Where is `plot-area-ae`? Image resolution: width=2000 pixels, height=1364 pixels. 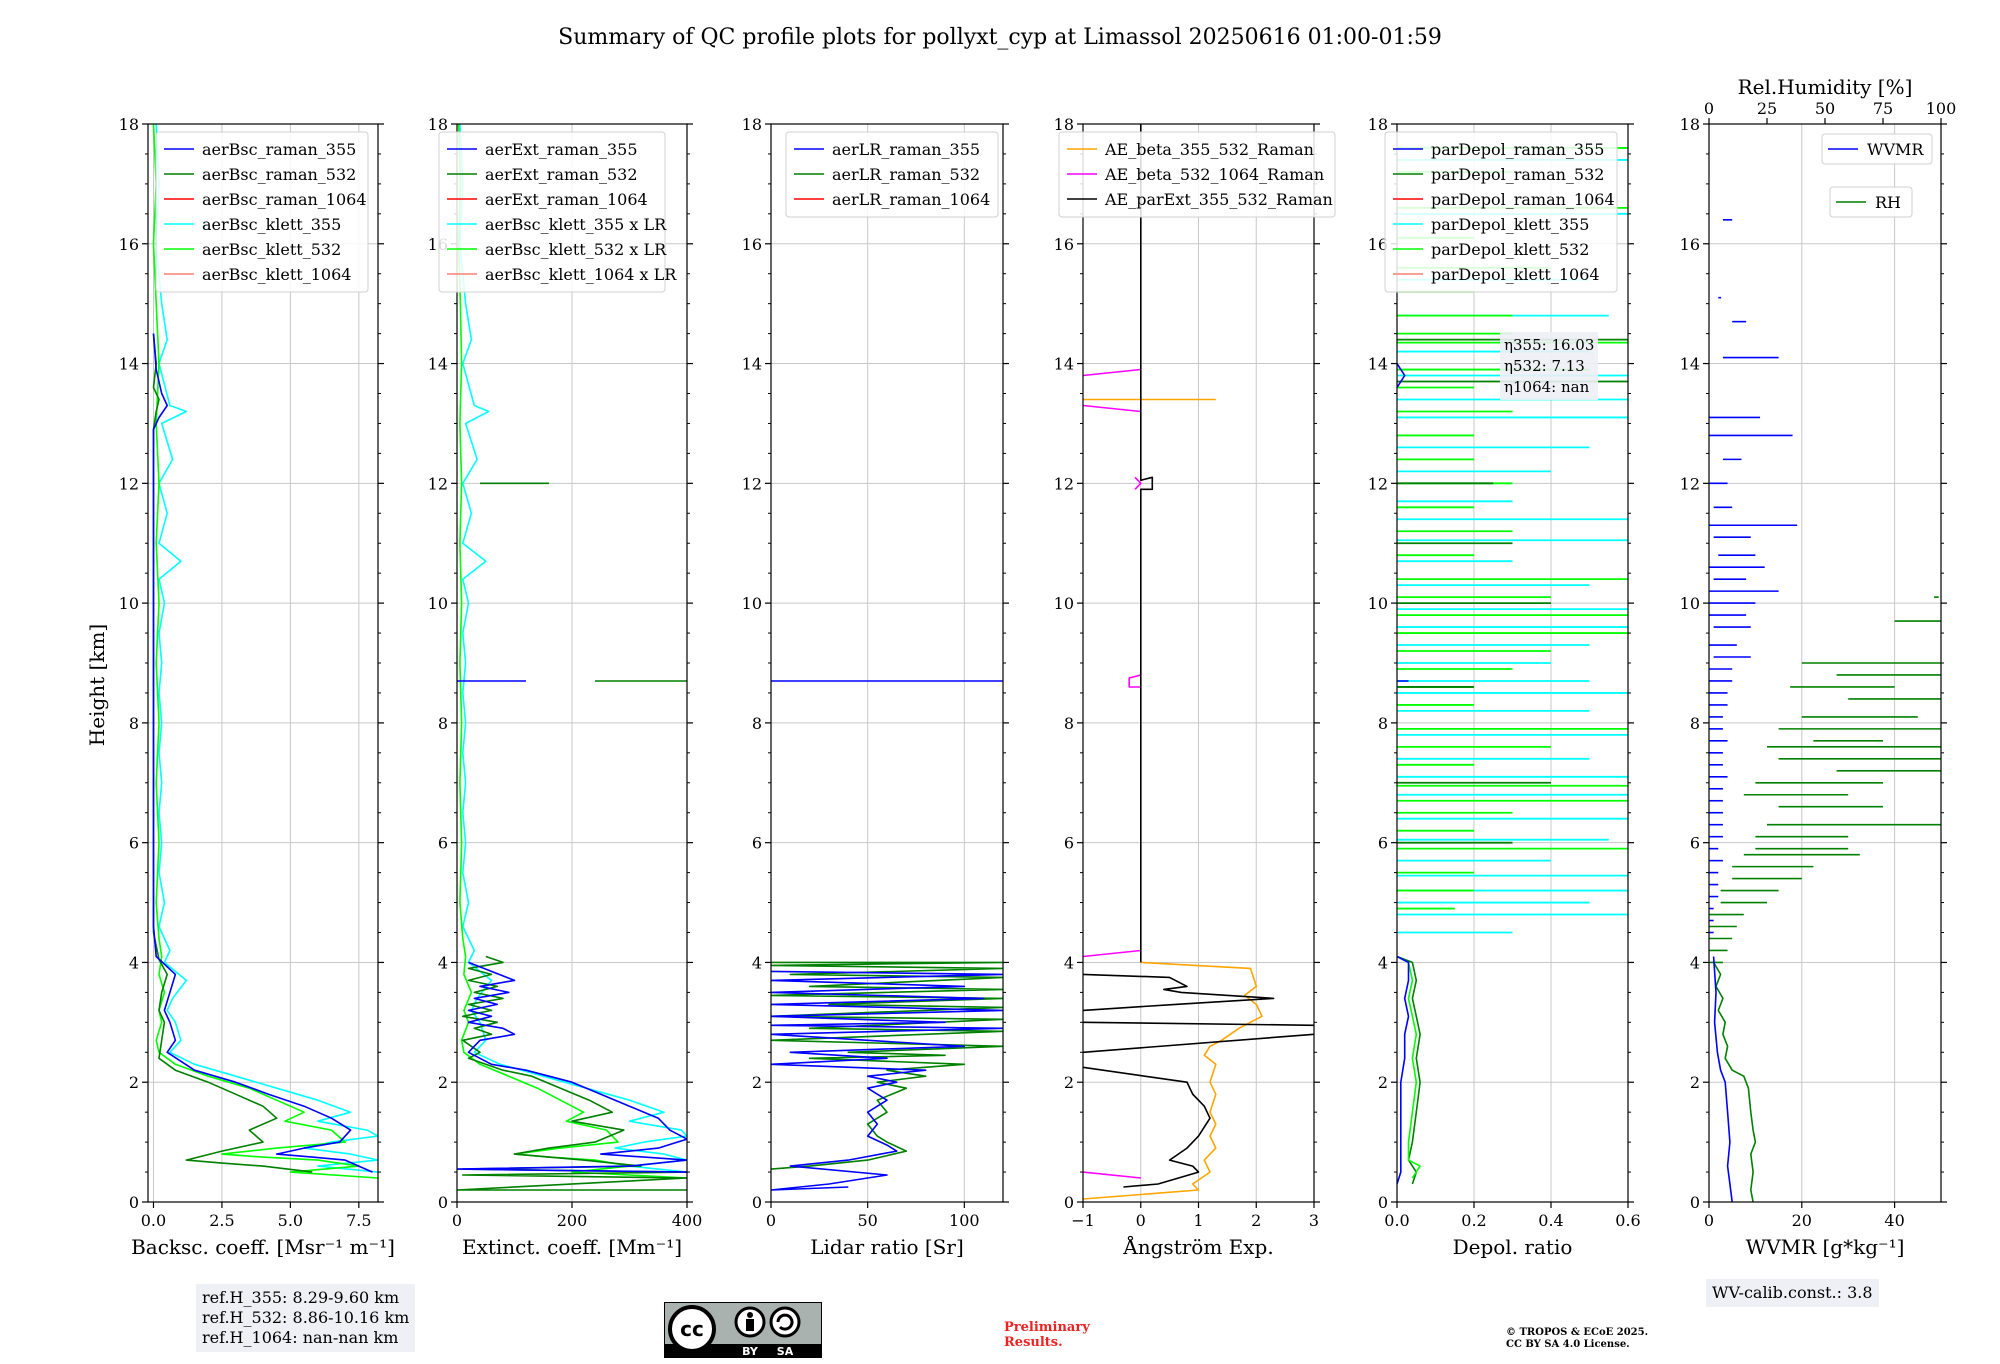 plot-area-ae is located at coordinates (1198, 662).